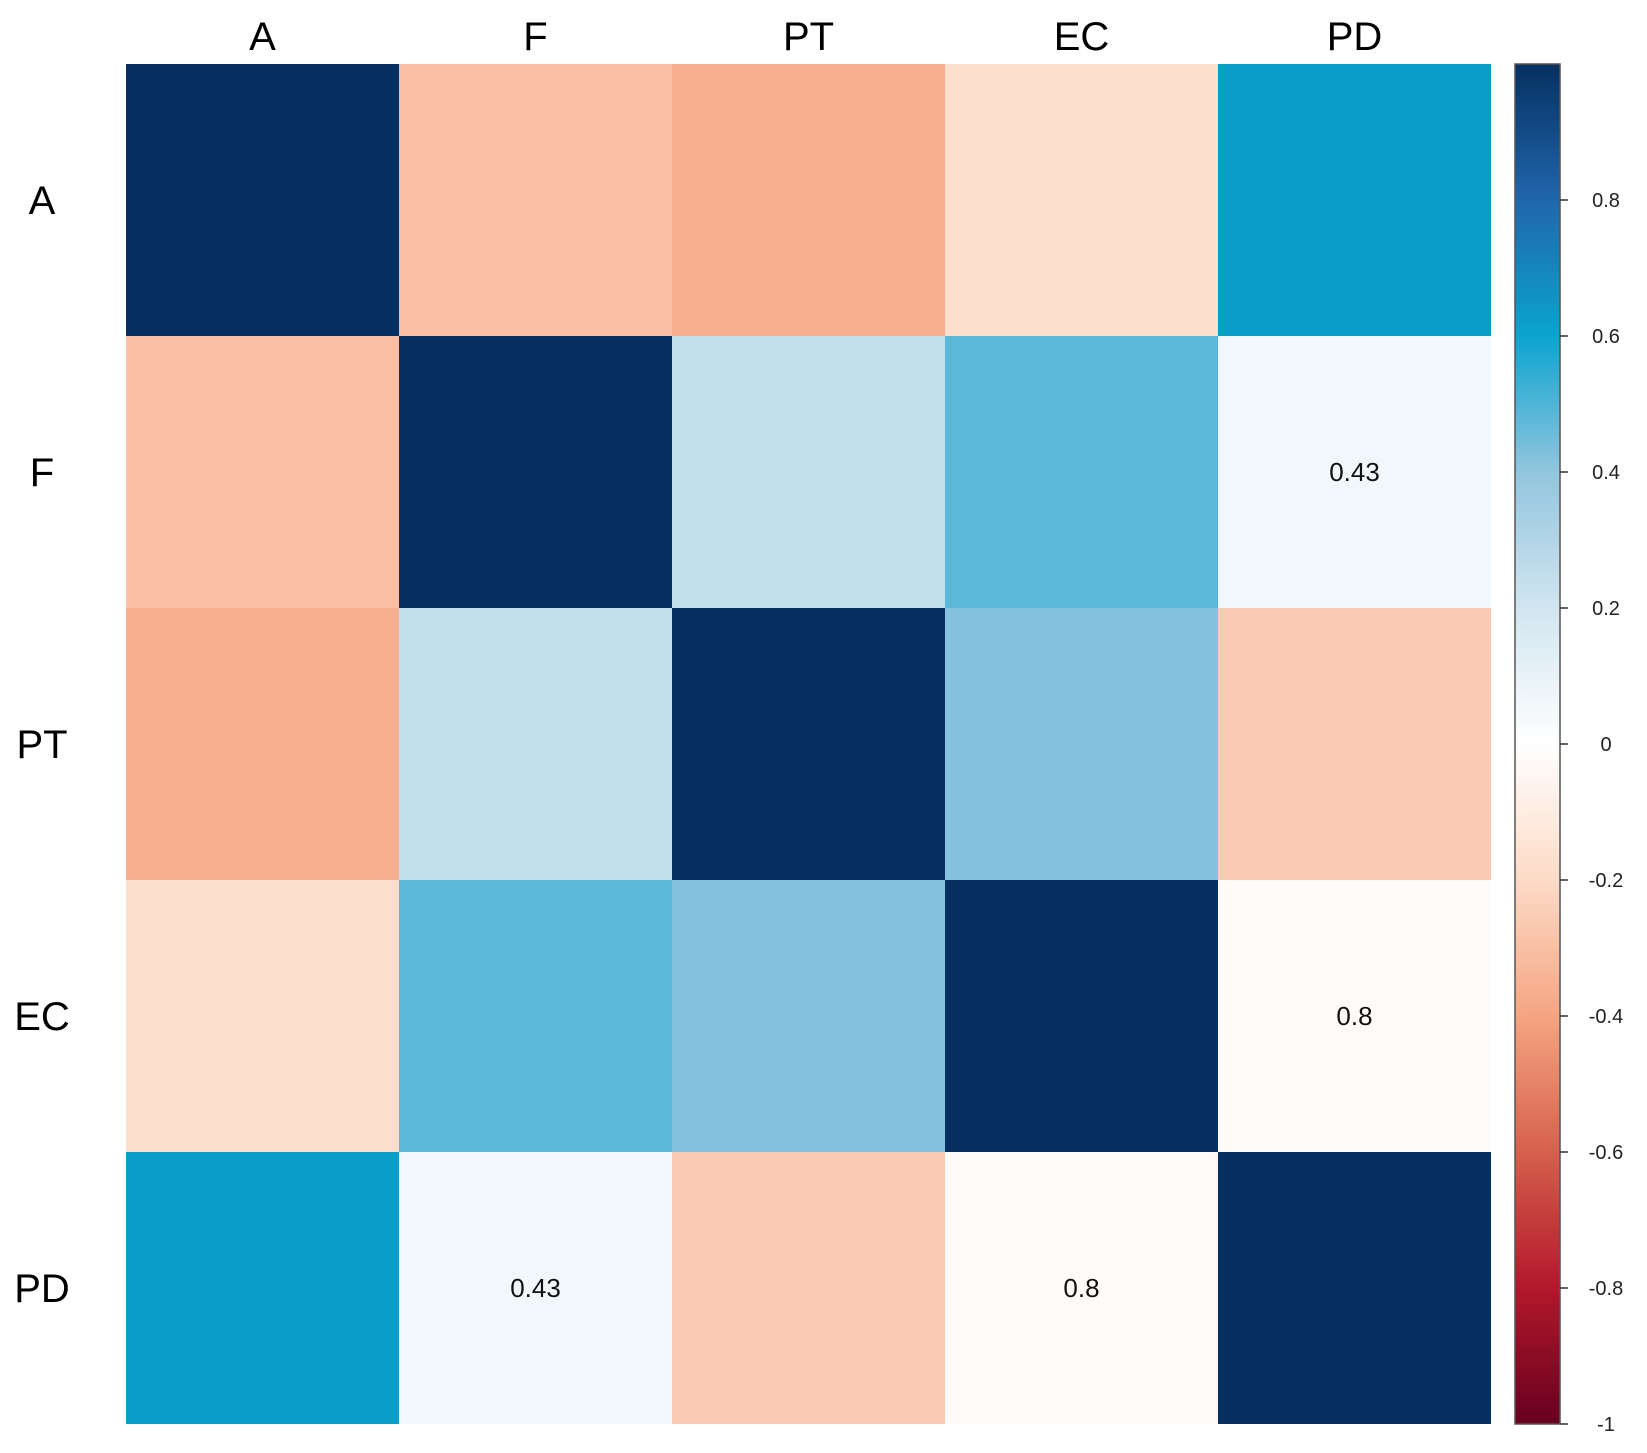  What do you see at coordinates (1082, 37) in the screenshot?
I see `column-label-EC: EC` at bounding box center [1082, 37].